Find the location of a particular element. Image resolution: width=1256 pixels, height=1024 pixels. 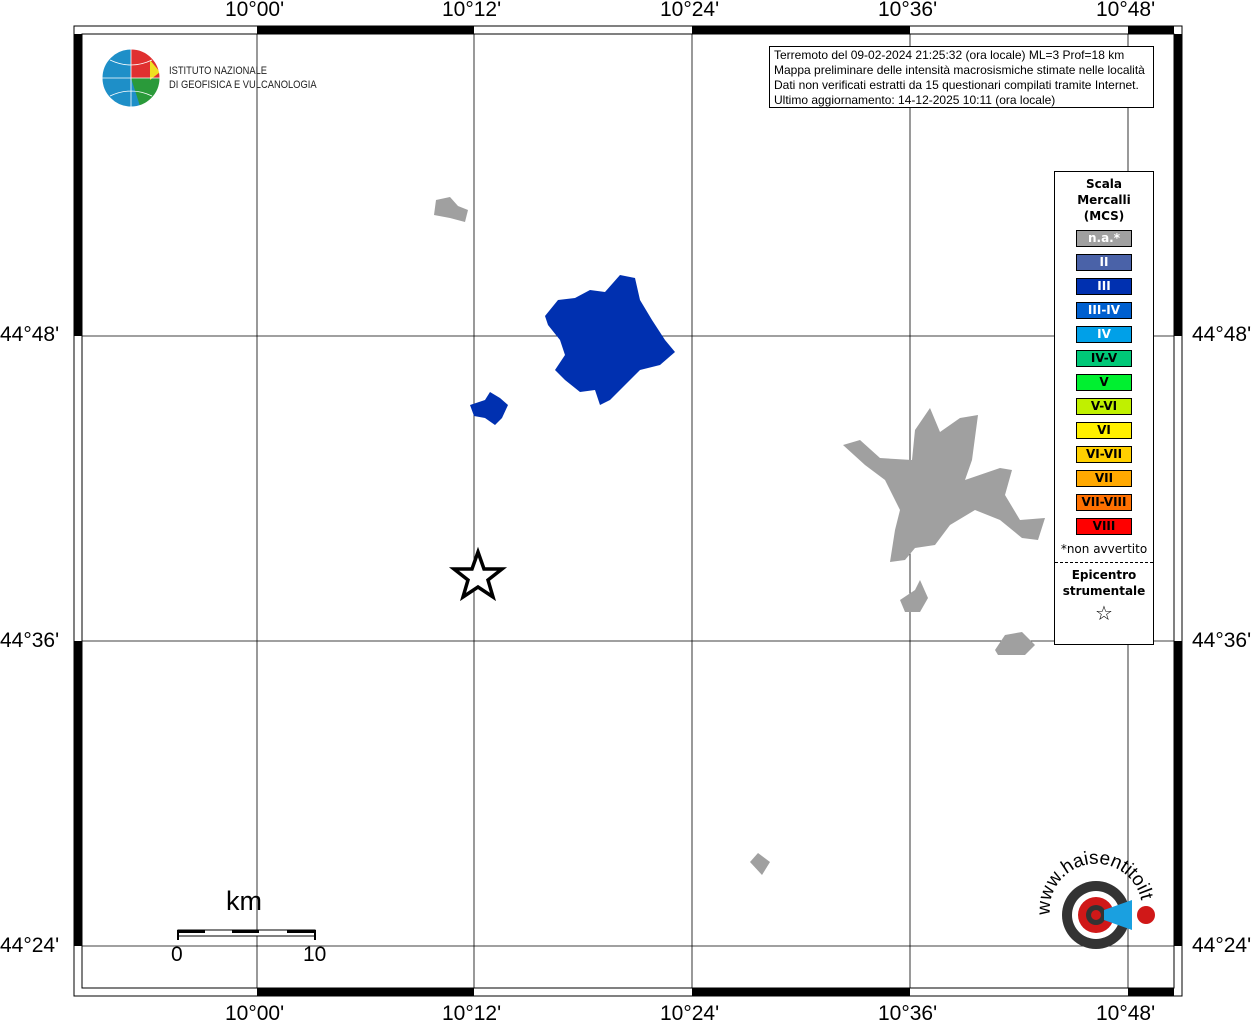

legend-swatch-vi-vii: VI-VII is located at coordinates (1104, 454).